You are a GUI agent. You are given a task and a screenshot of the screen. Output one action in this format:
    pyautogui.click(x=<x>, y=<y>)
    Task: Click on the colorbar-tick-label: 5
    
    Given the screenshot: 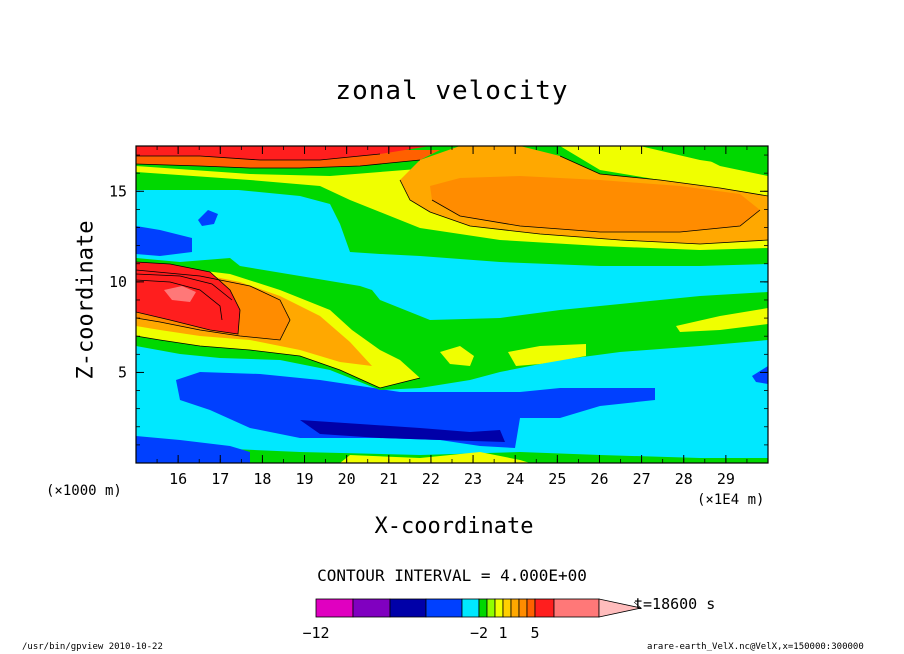 What is the action you would take?
    pyautogui.click(x=534, y=633)
    